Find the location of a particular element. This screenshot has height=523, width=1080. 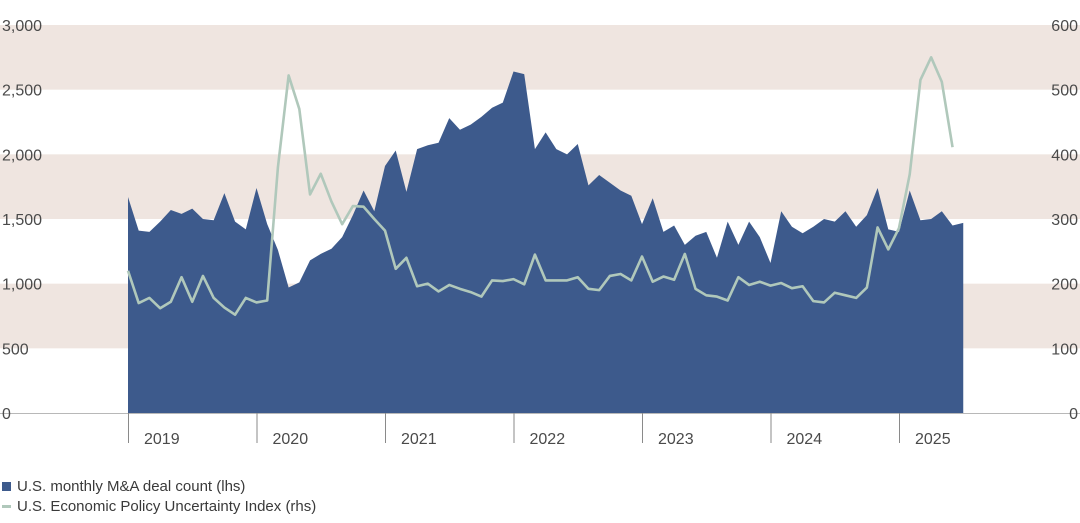

y-right-tick-2: 200 is located at coordinates (1064, 285).